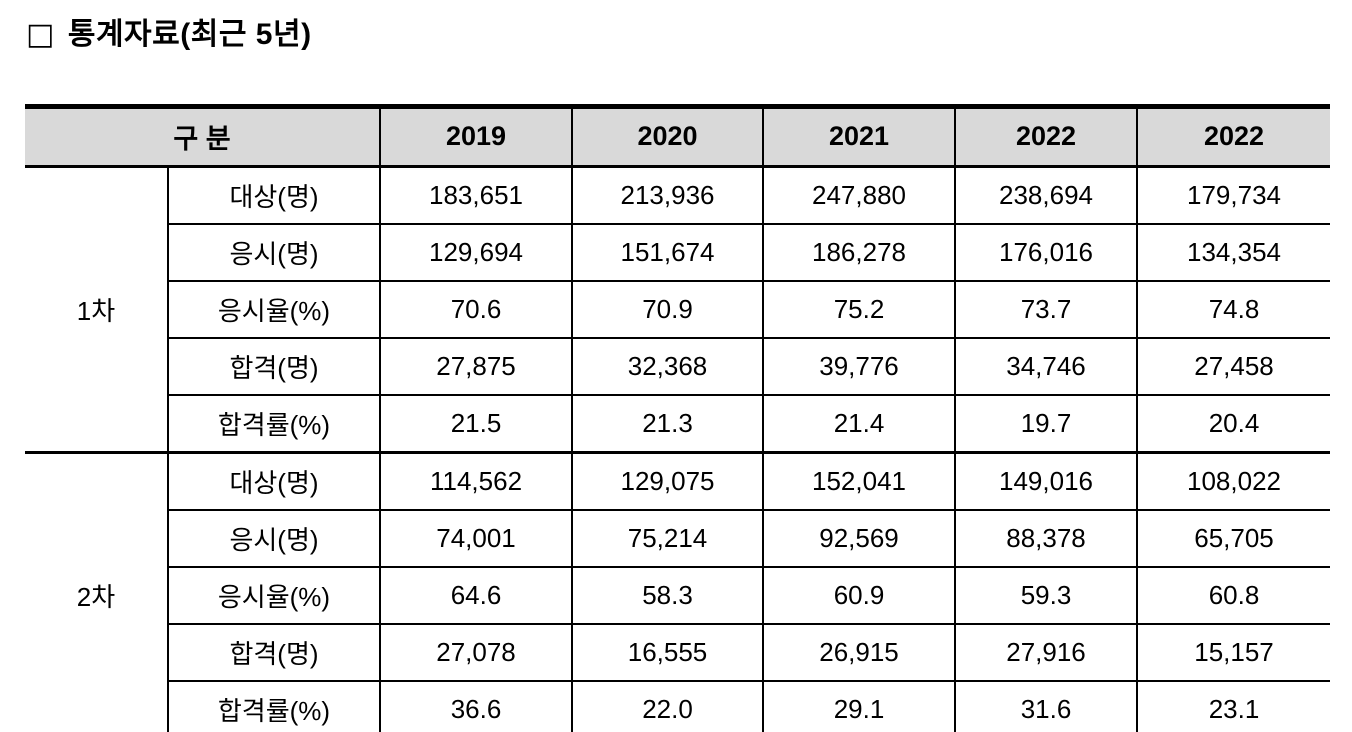  I want to click on data-cell: 247,880, so click(859, 195).